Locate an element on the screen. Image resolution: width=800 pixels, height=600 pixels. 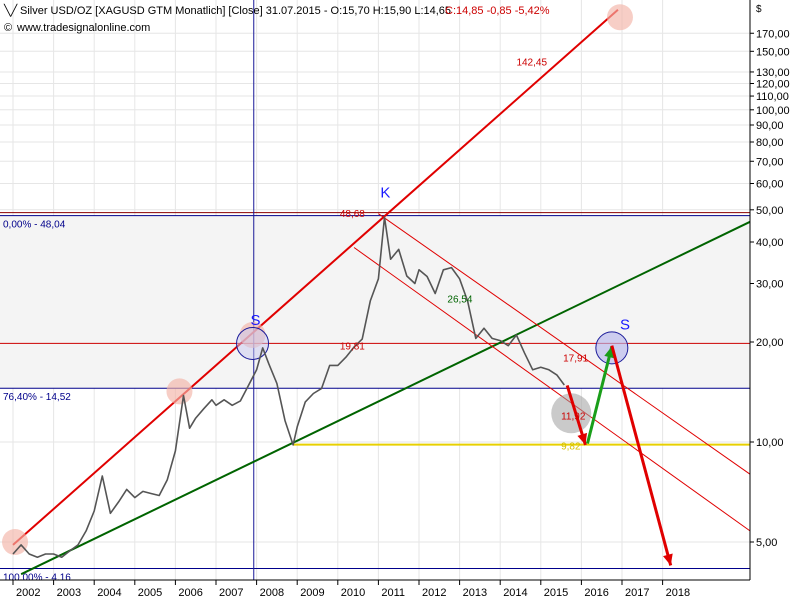
value-label: 17,91 is located at coordinates (575, 358).